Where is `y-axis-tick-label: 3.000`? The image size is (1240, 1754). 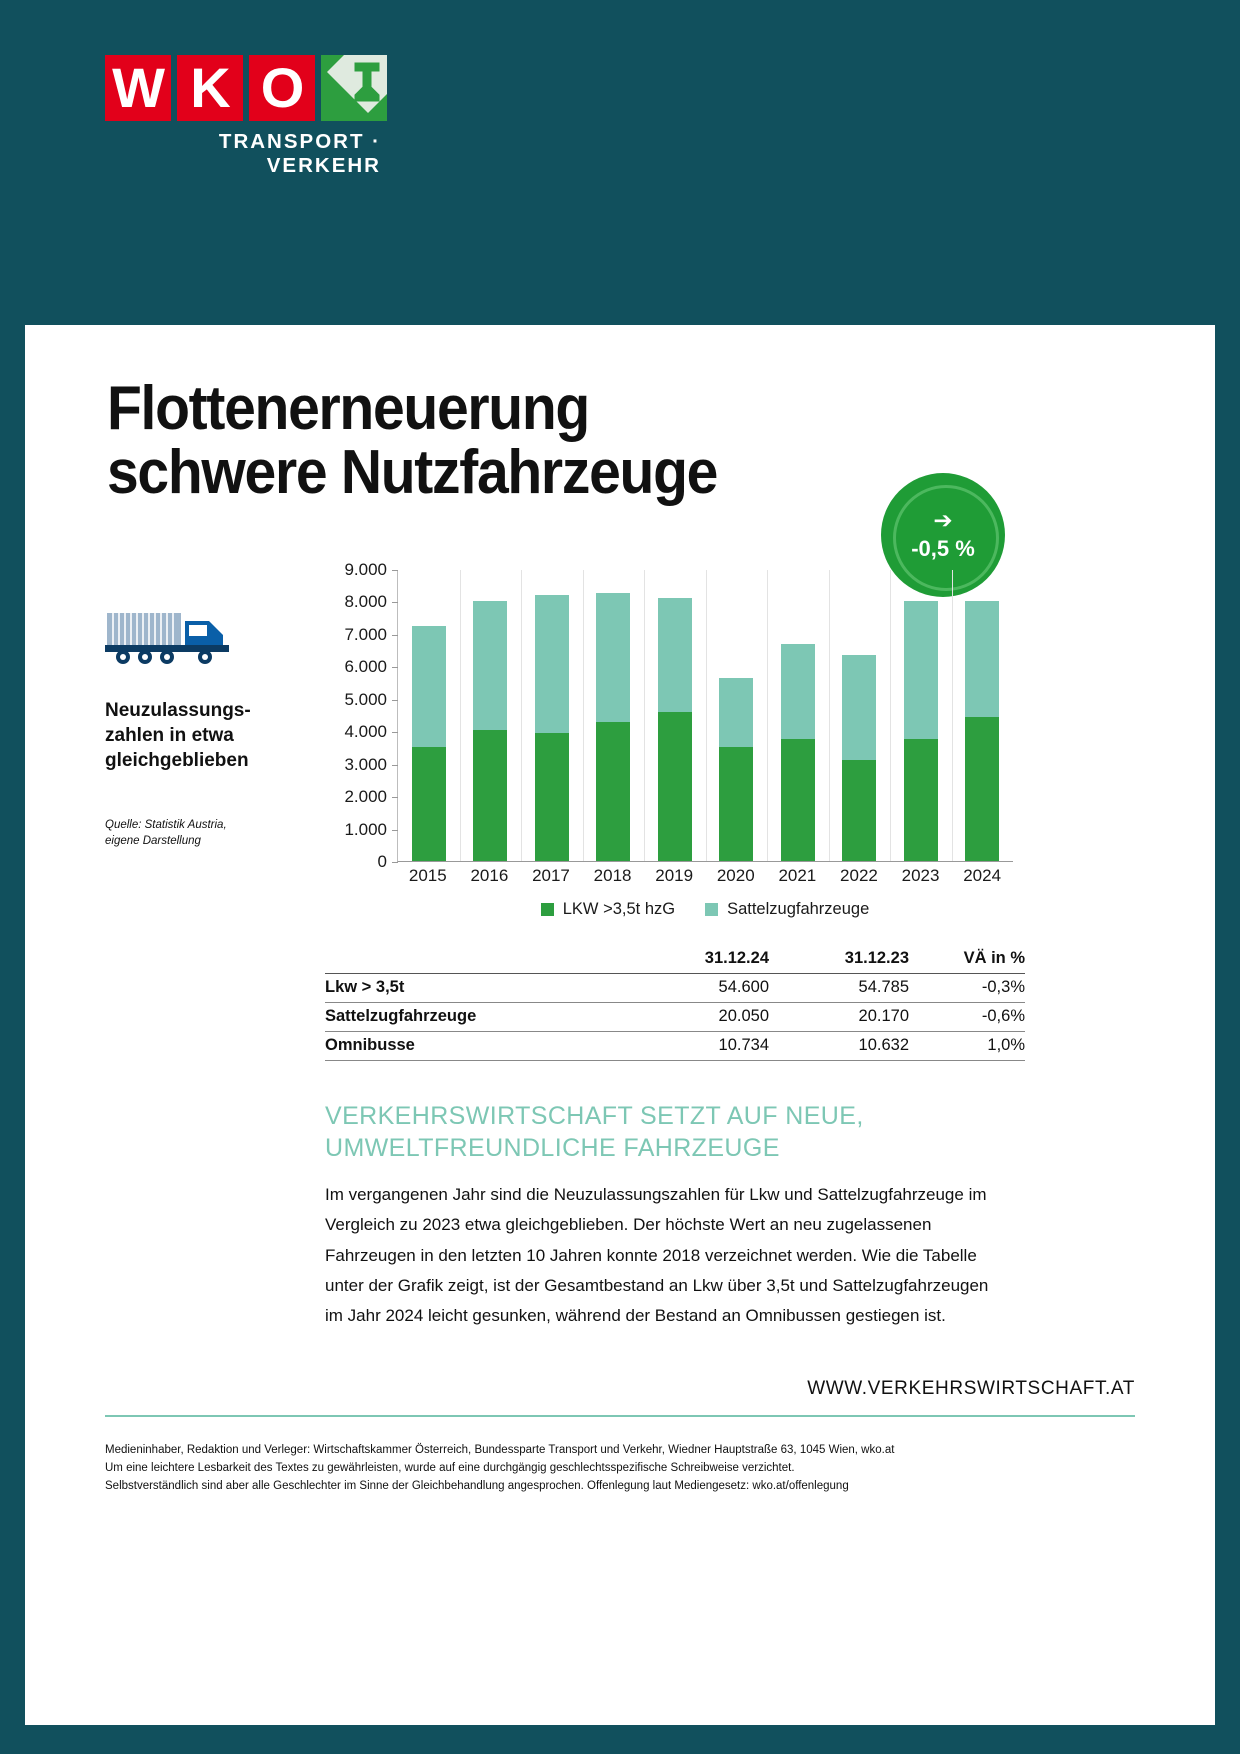 y-axis-tick-label: 3.000 is located at coordinates (365, 764).